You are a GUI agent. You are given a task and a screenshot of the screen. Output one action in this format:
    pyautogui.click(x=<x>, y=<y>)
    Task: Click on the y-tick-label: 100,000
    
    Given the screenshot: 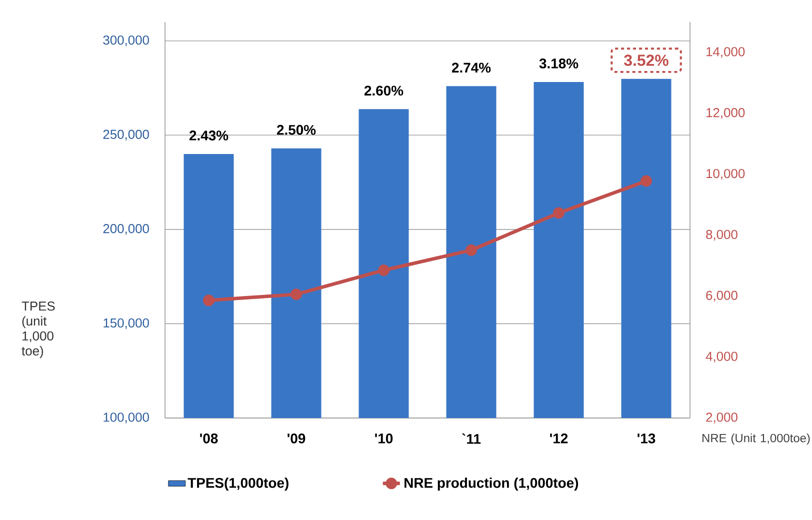 What is the action you would take?
    pyautogui.click(x=126, y=418)
    